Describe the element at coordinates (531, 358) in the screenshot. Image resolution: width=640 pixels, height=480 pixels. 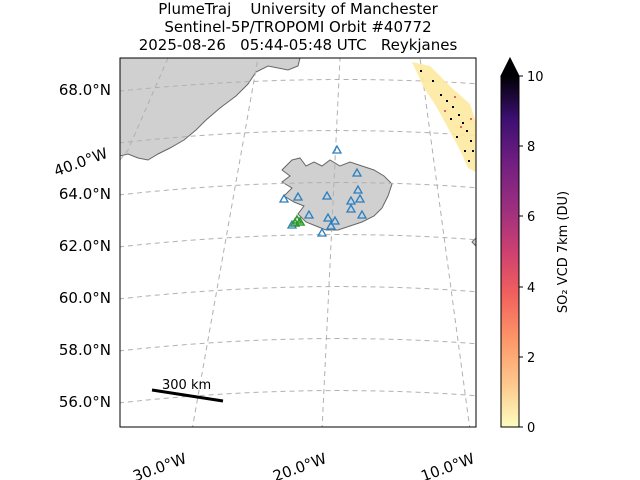
I see `colorbar-tick: 2` at that location.